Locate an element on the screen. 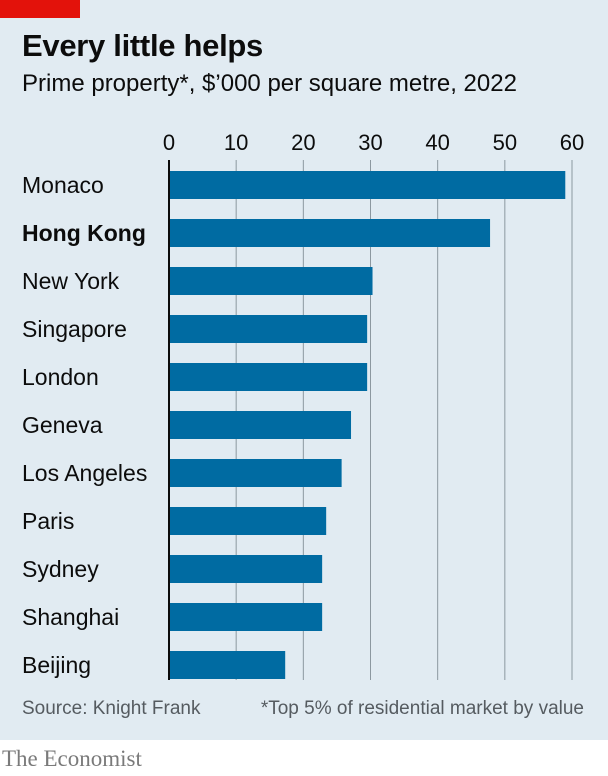 The width and height of the screenshot is (608, 776). x-tick-label: 0 is located at coordinates (169, 142).